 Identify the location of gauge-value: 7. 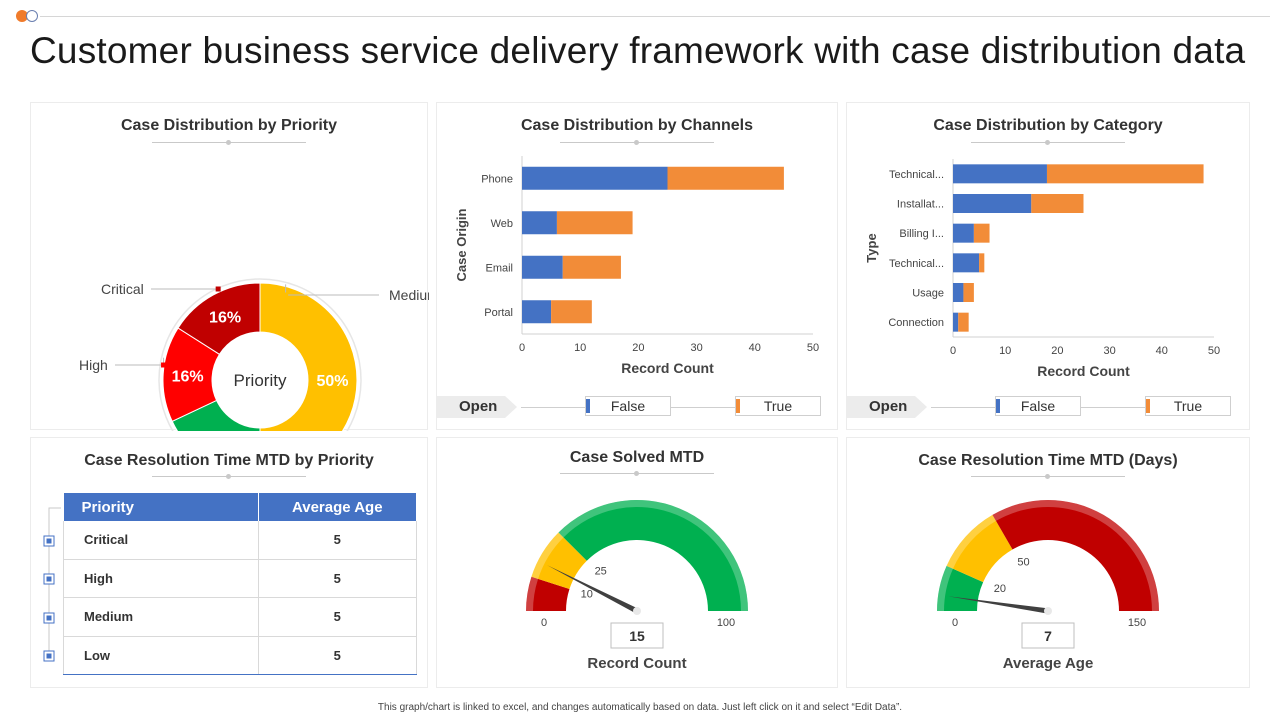
(1048, 636).